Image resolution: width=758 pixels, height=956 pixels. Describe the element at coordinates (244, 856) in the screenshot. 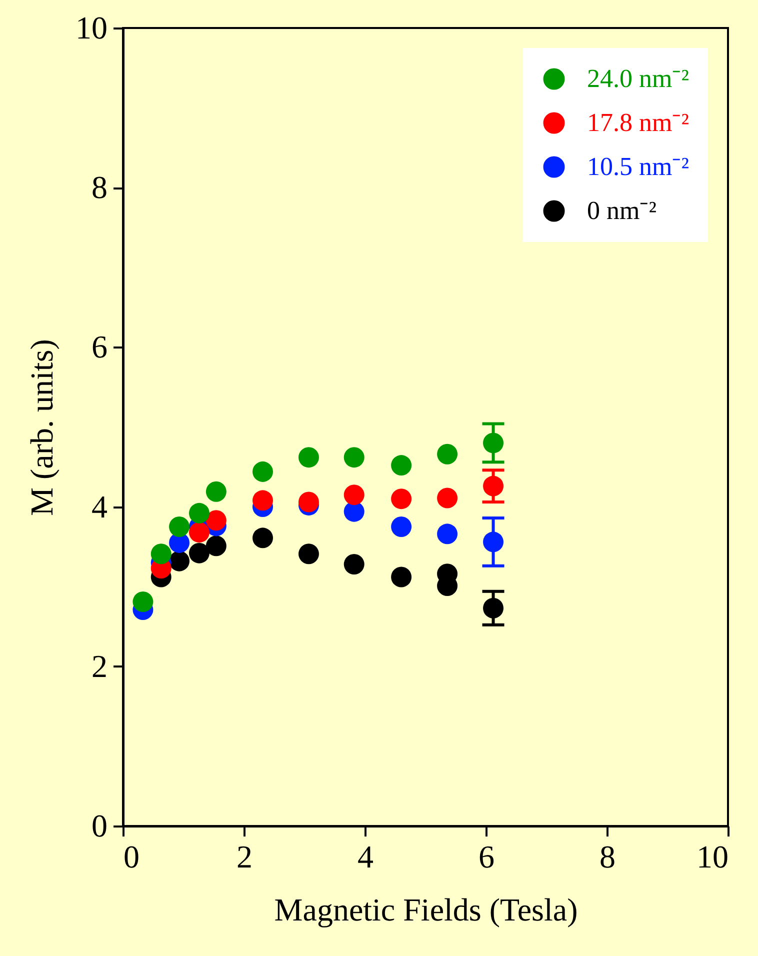

I see `x-tick-label: 2` at that location.